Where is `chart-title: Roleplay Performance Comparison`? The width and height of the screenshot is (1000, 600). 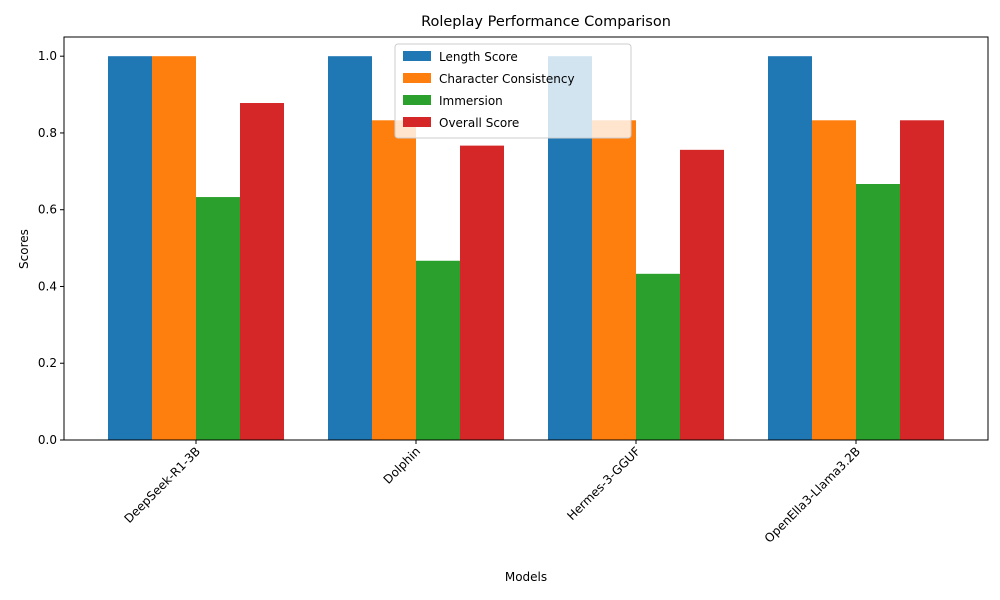
chart-title: Roleplay Performance Comparison is located at coordinates (546, 22).